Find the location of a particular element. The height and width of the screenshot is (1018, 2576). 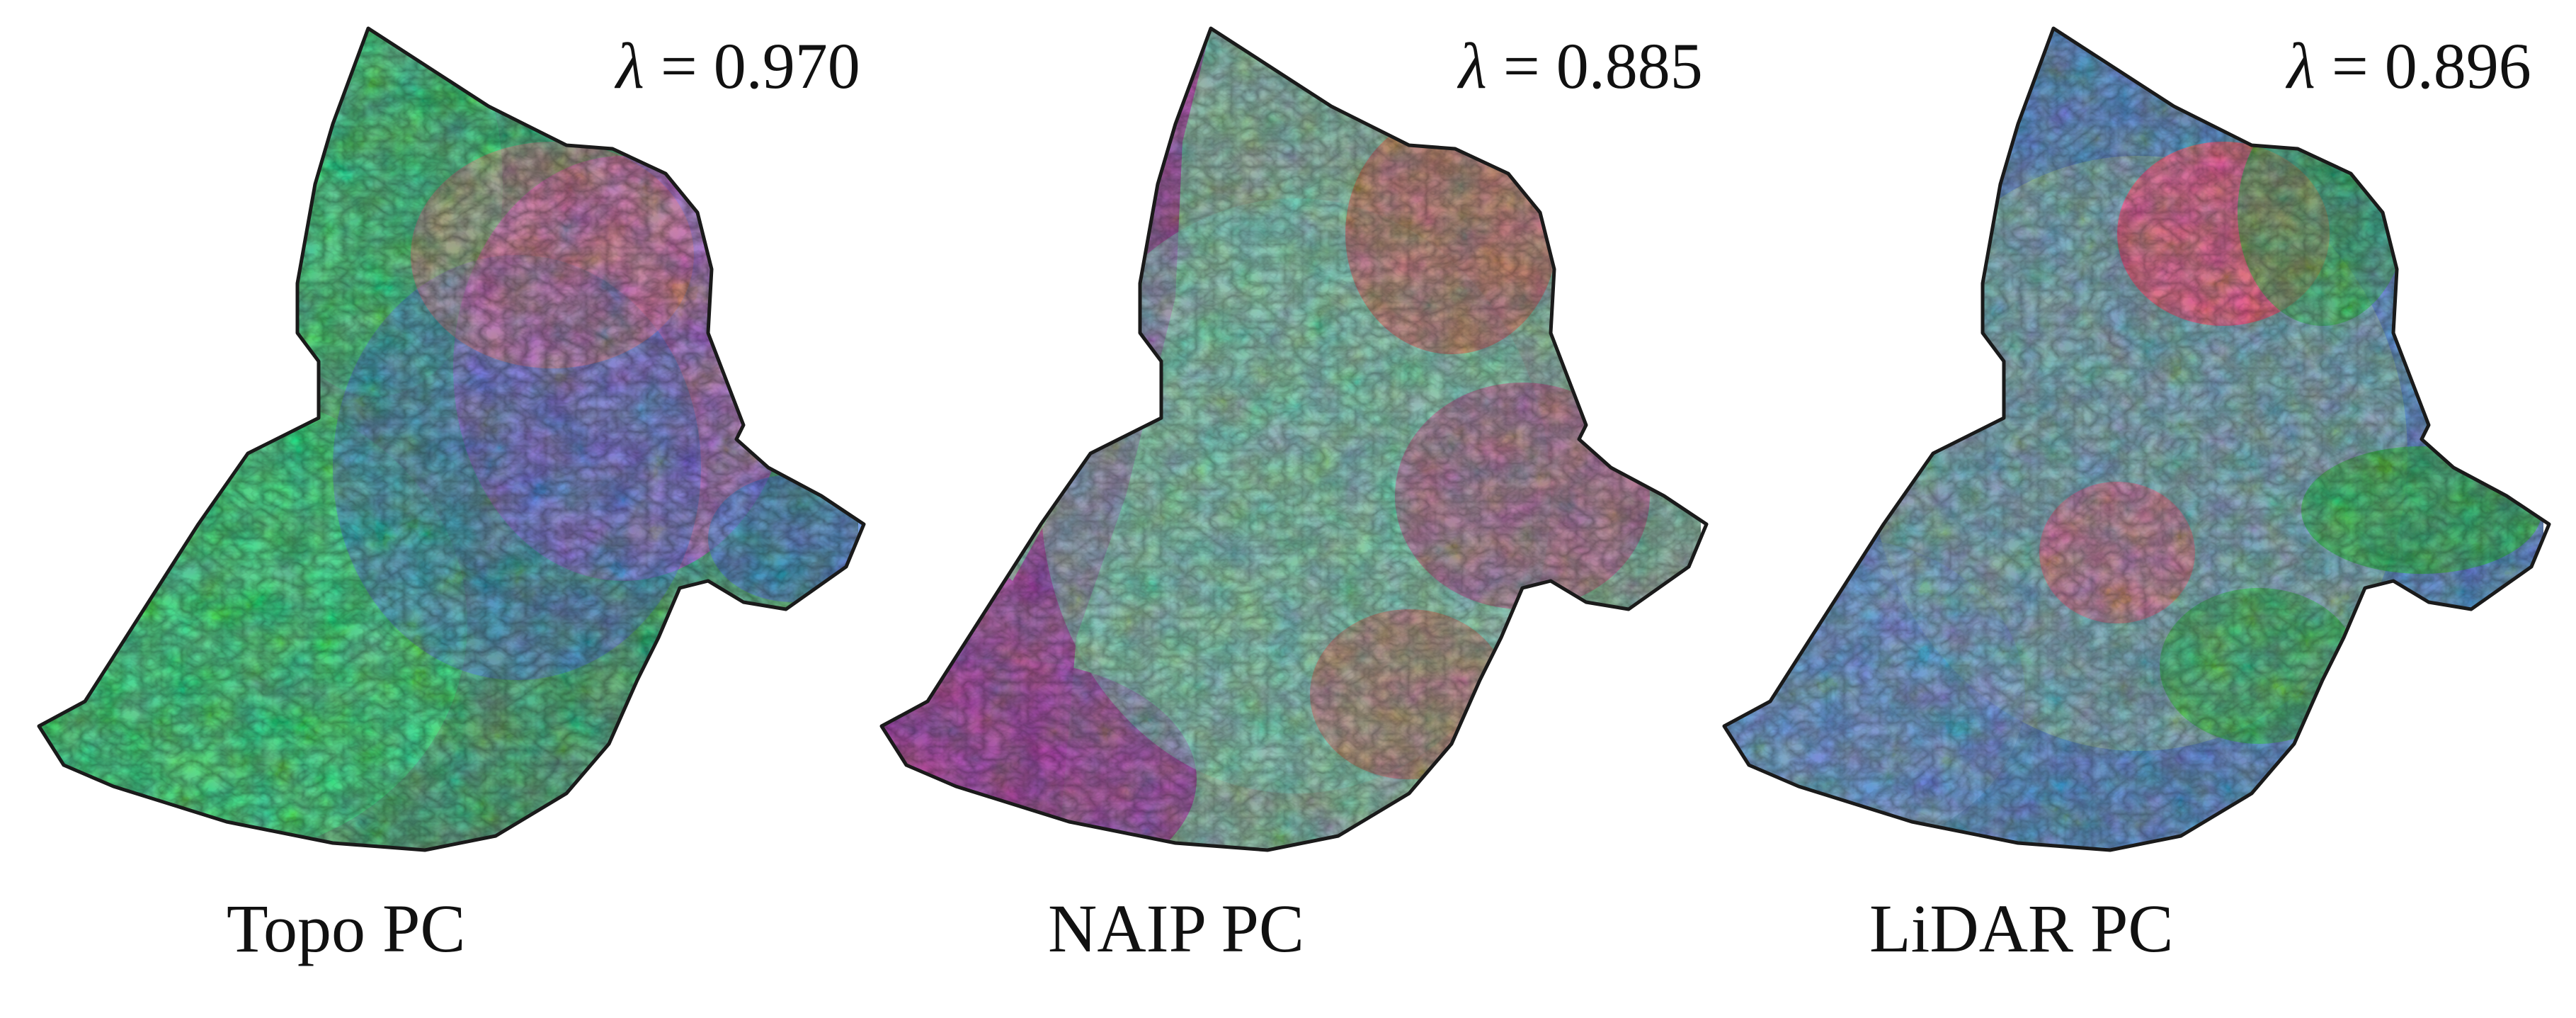

panel-caption: LiDAR PC is located at coordinates (2021, 928).